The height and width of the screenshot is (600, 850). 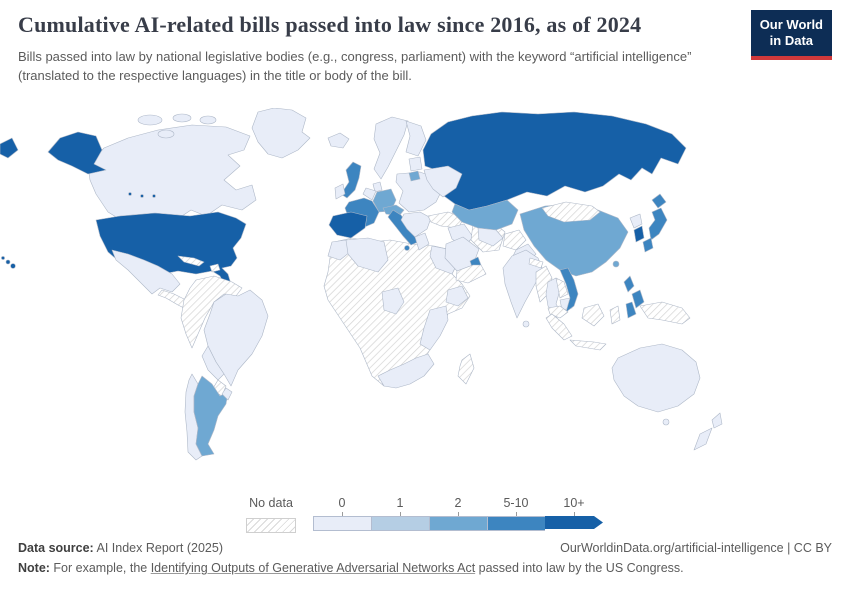 What do you see at coordinates (717, 420) in the screenshot?
I see `country-new-zealand-north` at bounding box center [717, 420].